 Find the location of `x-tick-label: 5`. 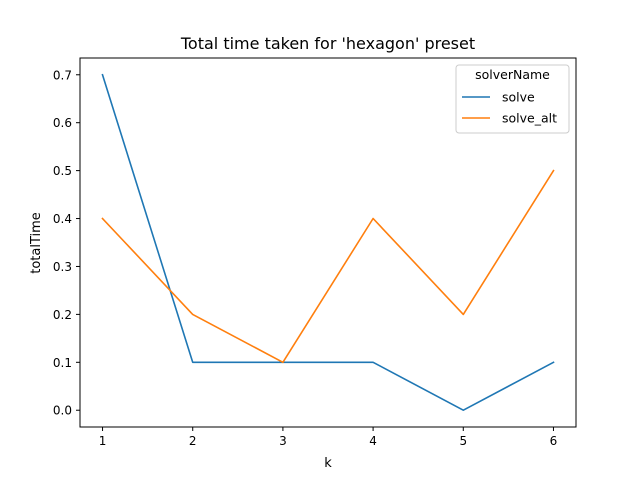

x-tick-label: 5 is located at coordinates (463, 441).